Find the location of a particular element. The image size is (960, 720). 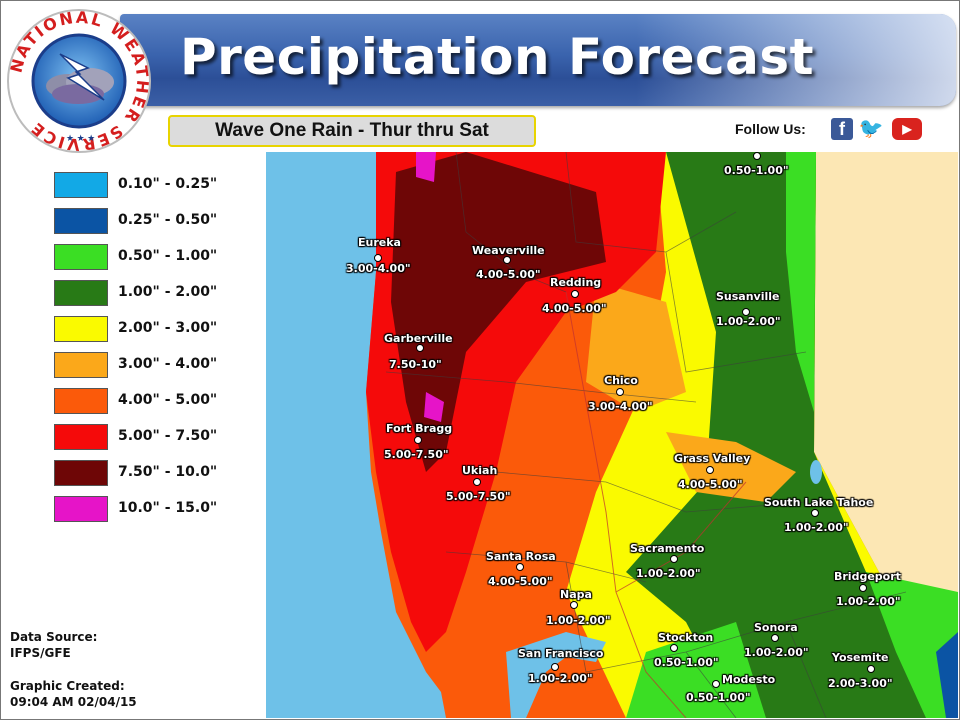

legend-label: 3.00" - 4.00" is located at coordinates (168, 364).